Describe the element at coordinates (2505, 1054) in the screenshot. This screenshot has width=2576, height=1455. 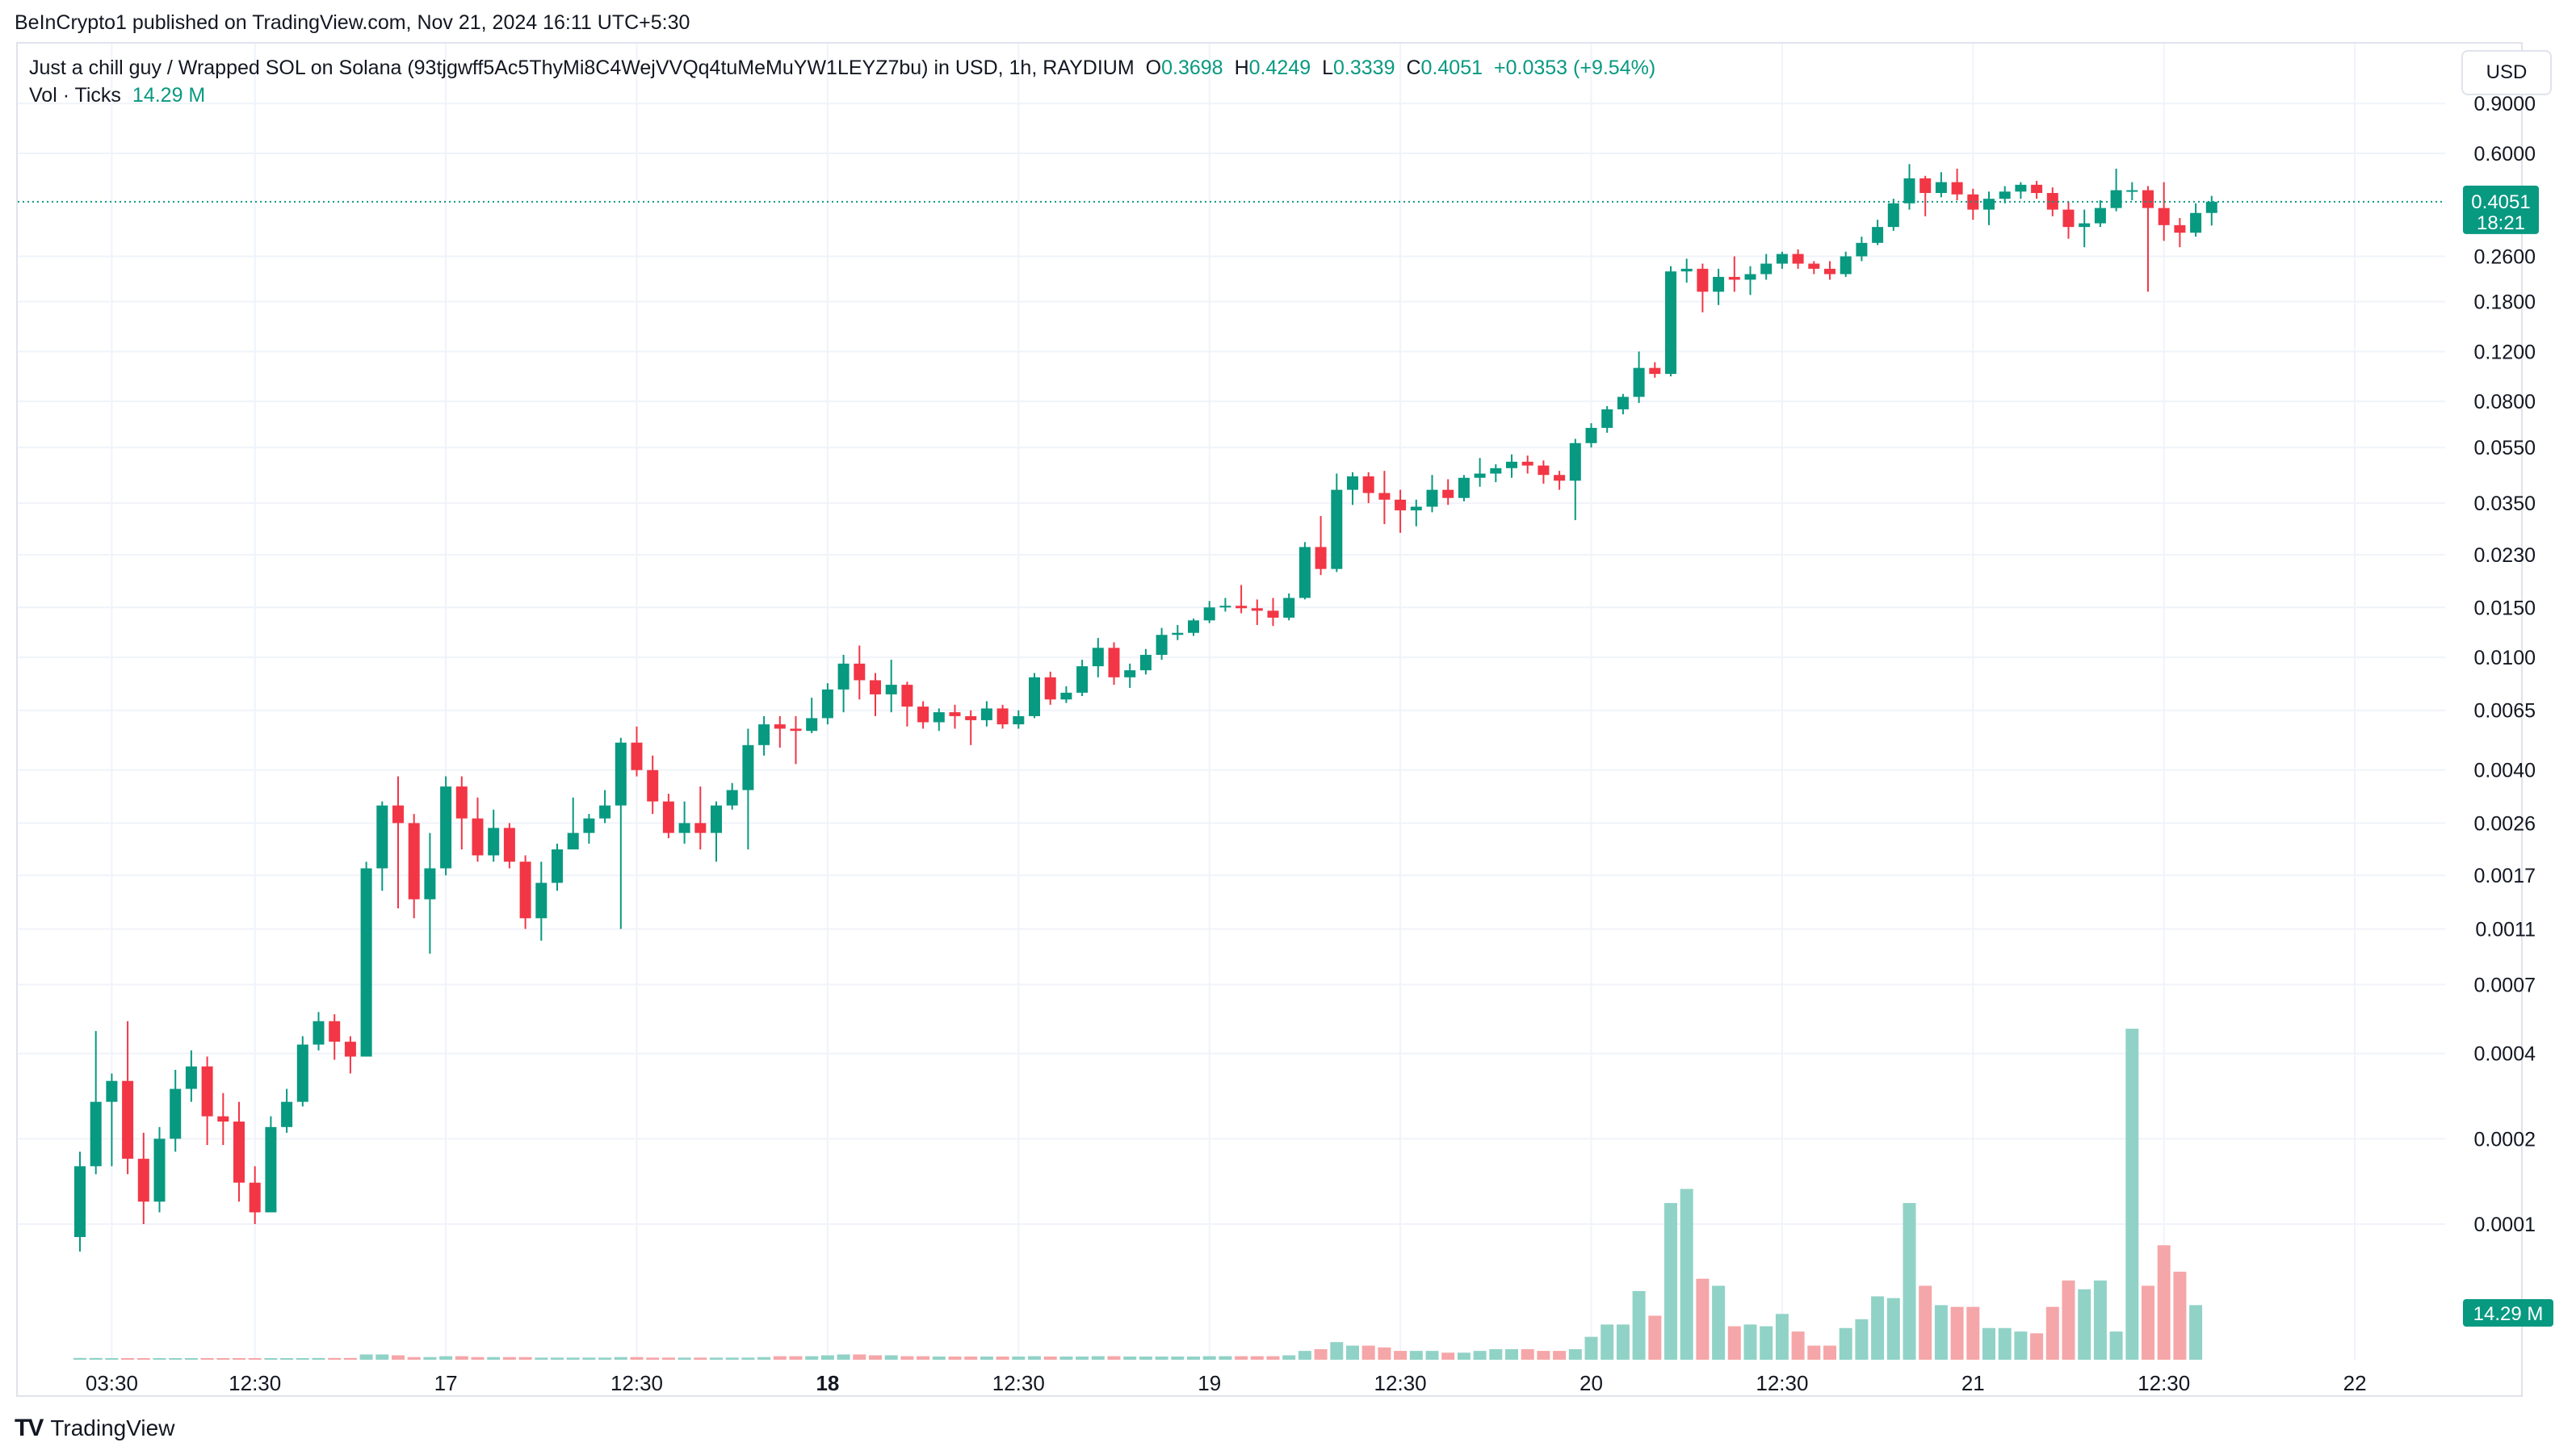
I see `y-tick-label: 0.0004` at that location.